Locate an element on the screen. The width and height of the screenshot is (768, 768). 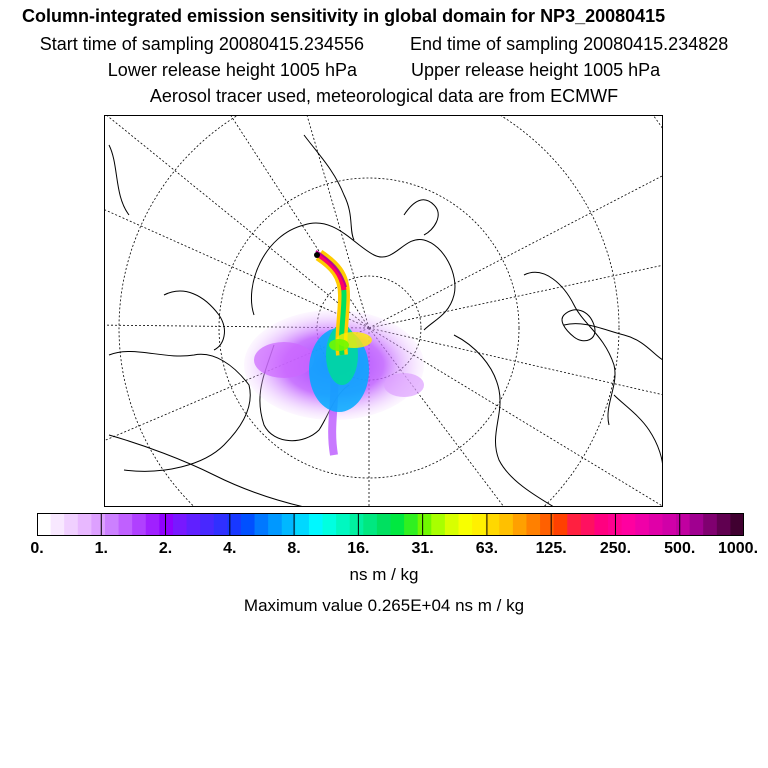
colorbar-tick-label: 31. is located at coordinates (422, 548).